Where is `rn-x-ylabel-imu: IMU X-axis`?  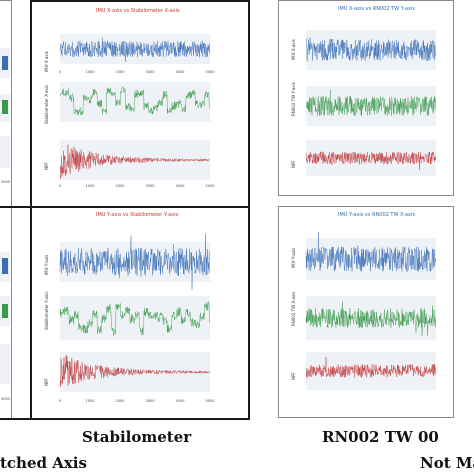
rn-x-ylabel-imu: IMU X-axis is located at coordinates (293, 49).